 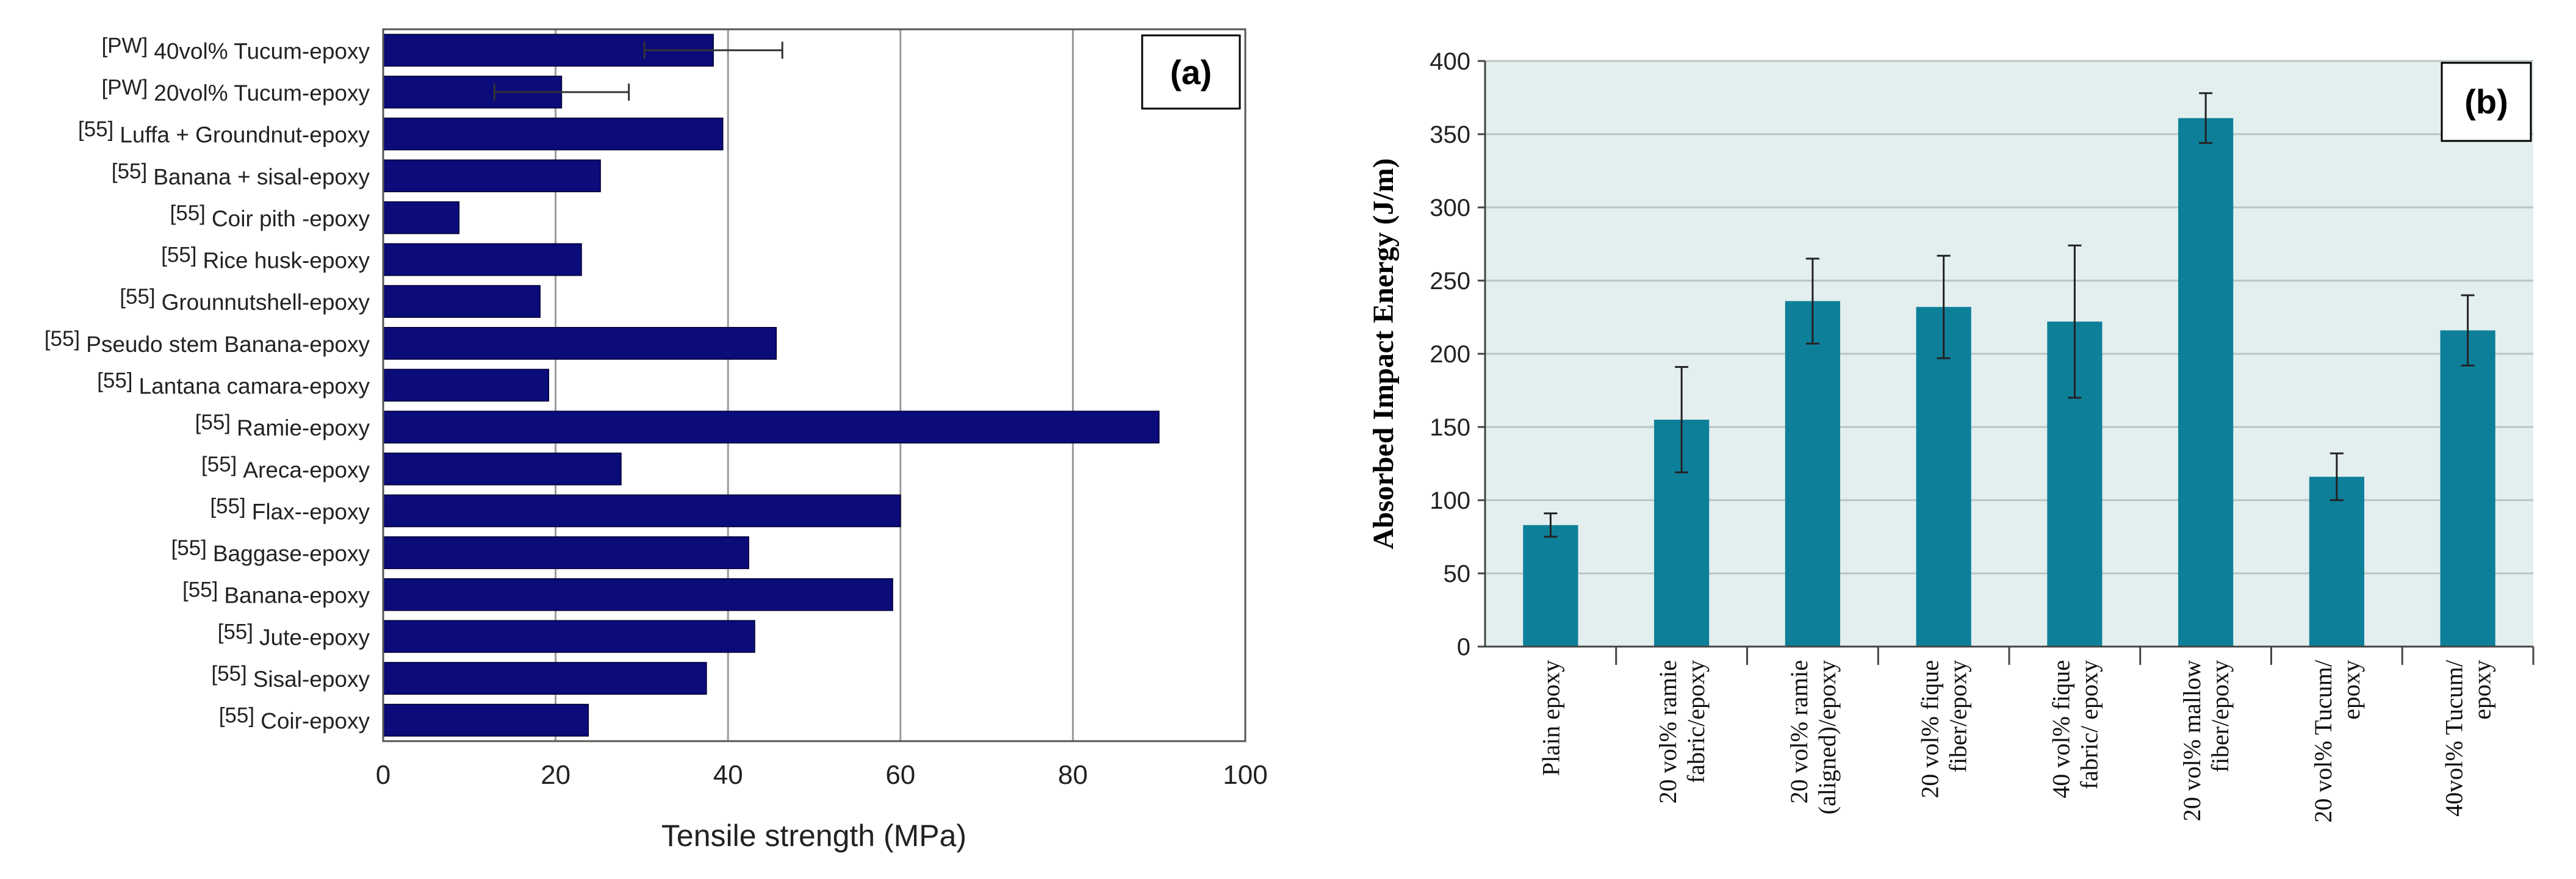 What do you see at coordinates (2192, 741) in the screenshot?
I see `panel-b-category-label-line: 20 vol% mallow` at bounding box center [2192, 741].